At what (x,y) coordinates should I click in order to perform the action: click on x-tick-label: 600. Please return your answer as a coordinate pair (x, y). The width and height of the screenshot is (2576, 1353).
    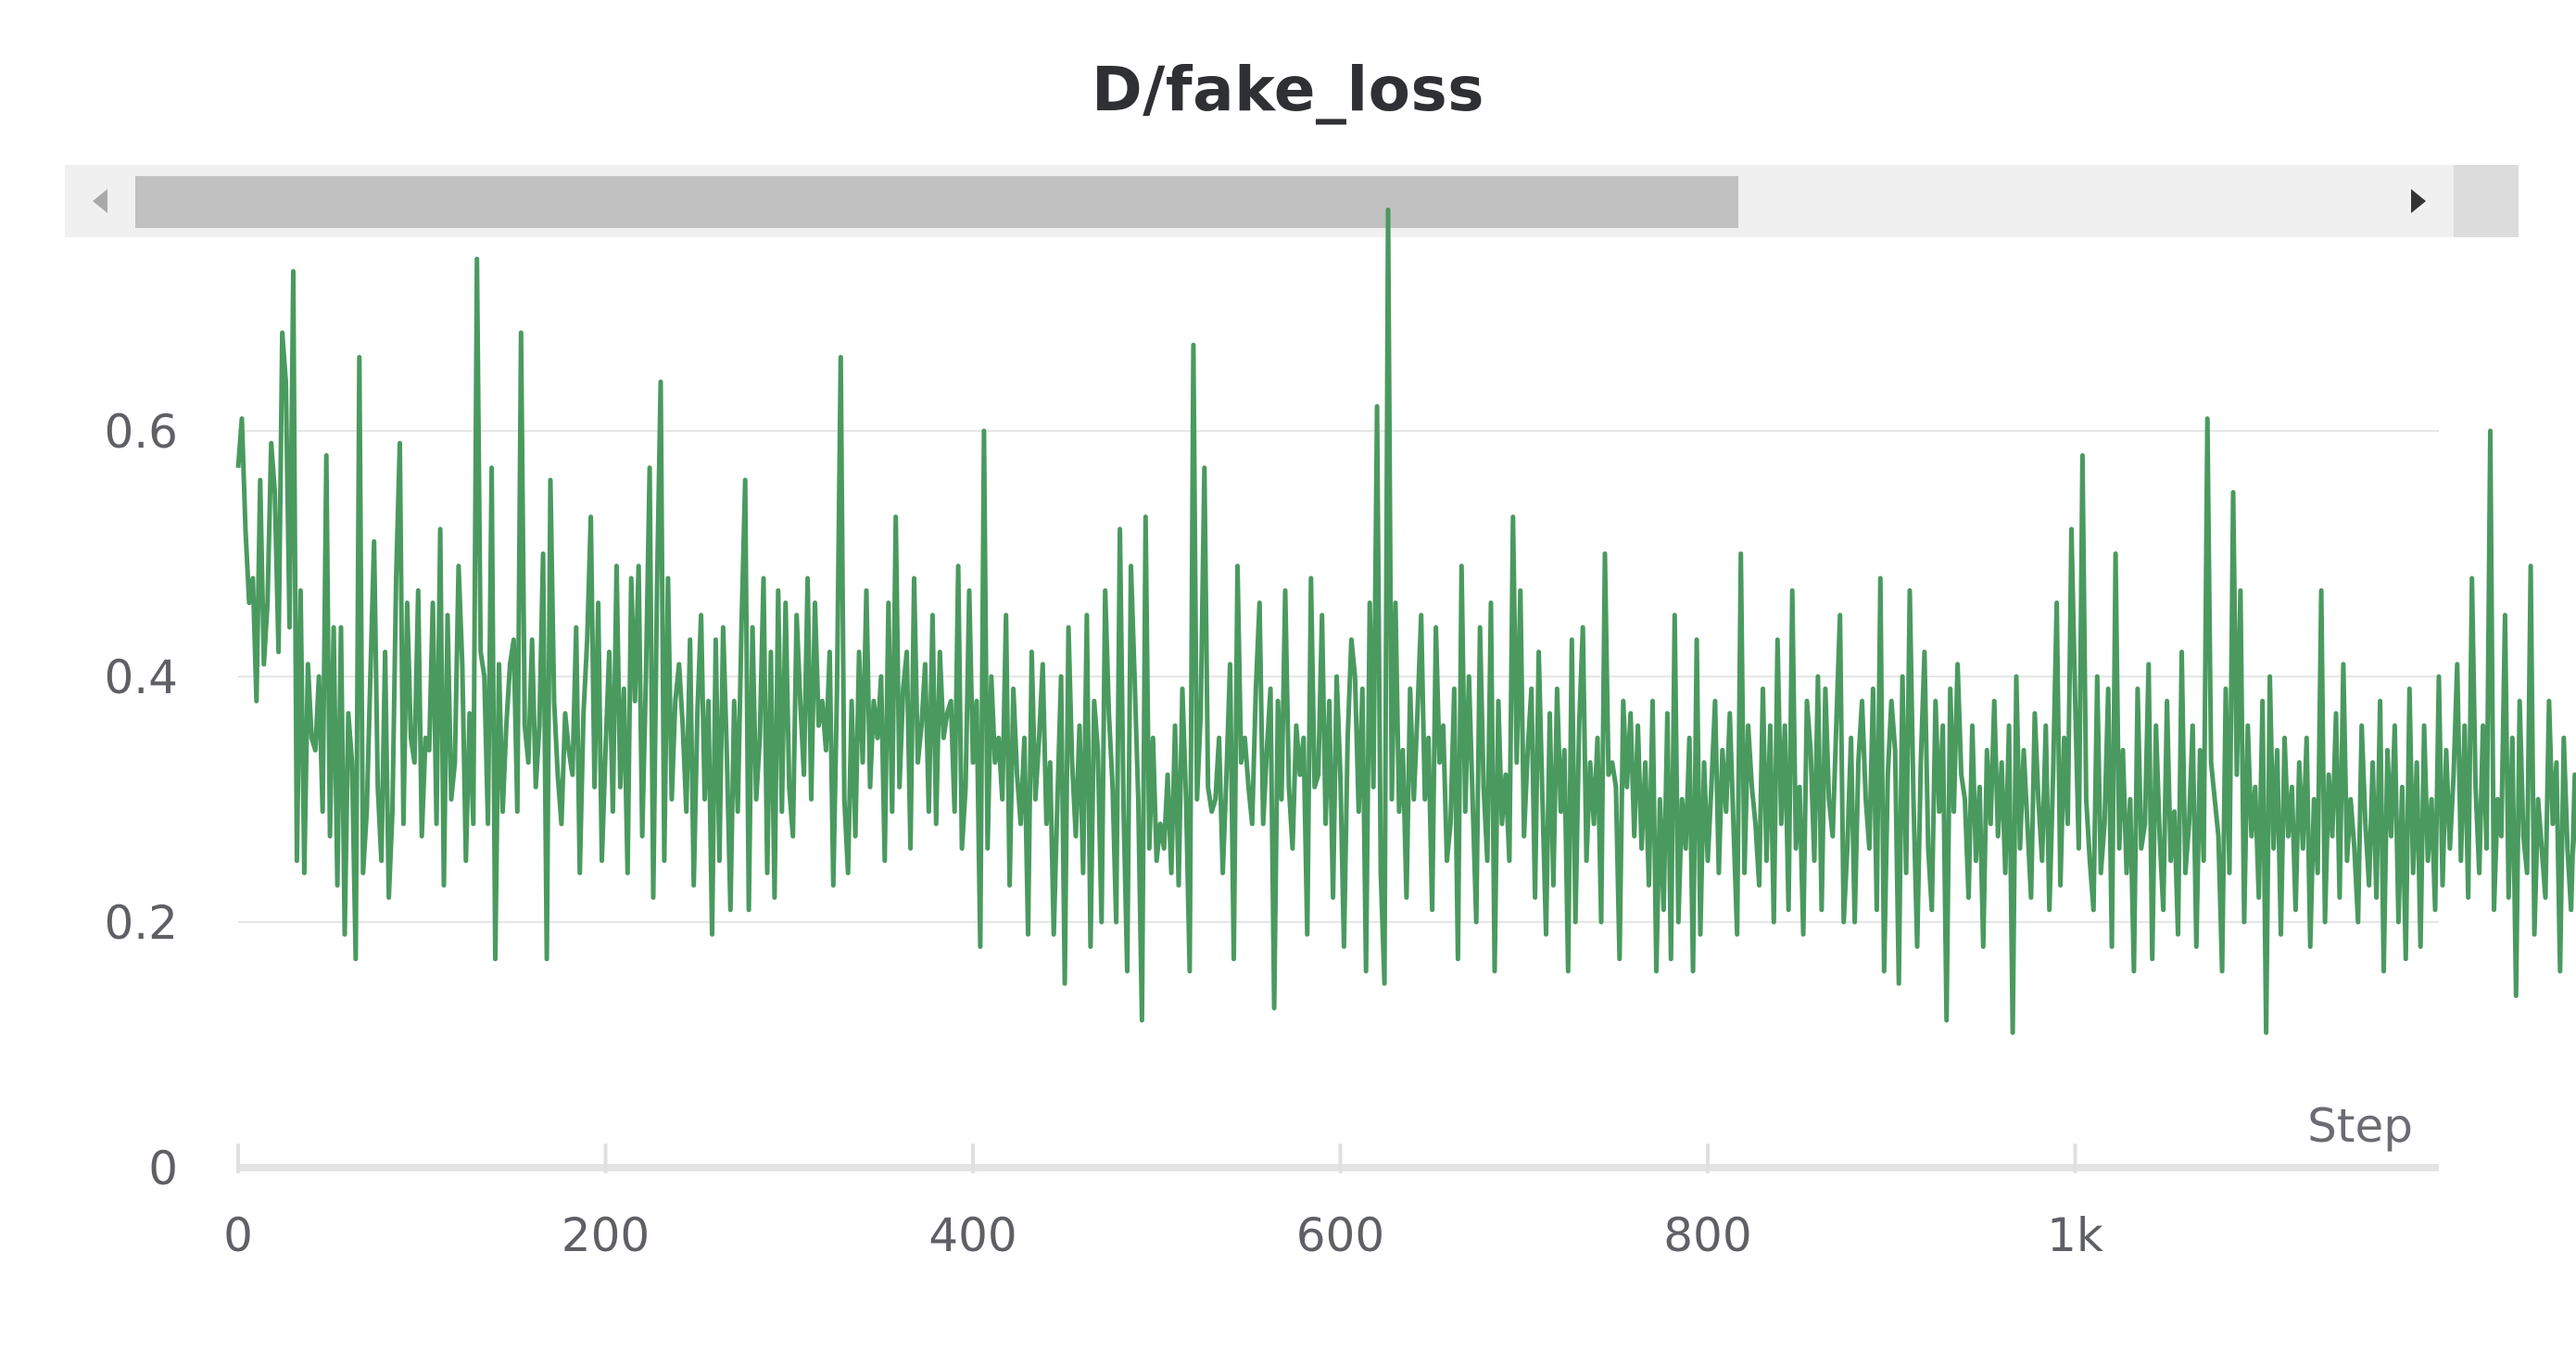
    Looking at the image, I should click on (1340, 1235).